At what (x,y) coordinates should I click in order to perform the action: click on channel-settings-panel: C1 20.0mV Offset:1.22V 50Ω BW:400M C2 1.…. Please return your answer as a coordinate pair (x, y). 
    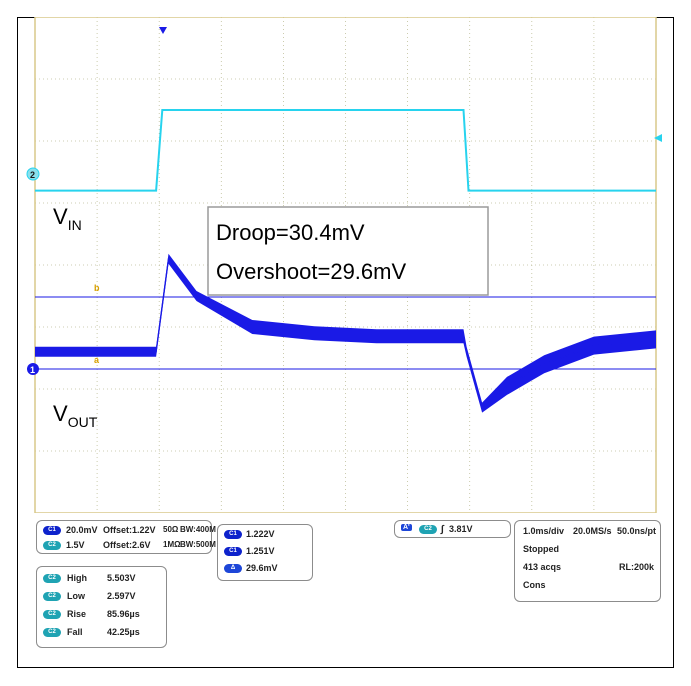
    Looking at the image, I should click on (126, 537).